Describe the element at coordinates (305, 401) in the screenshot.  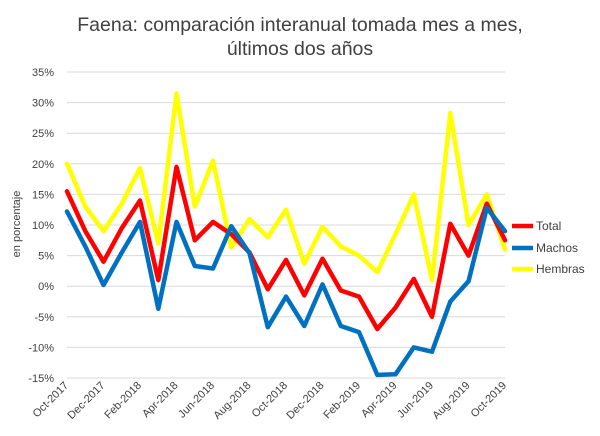
I see `x-tick-label: Dec-2018` at that location.